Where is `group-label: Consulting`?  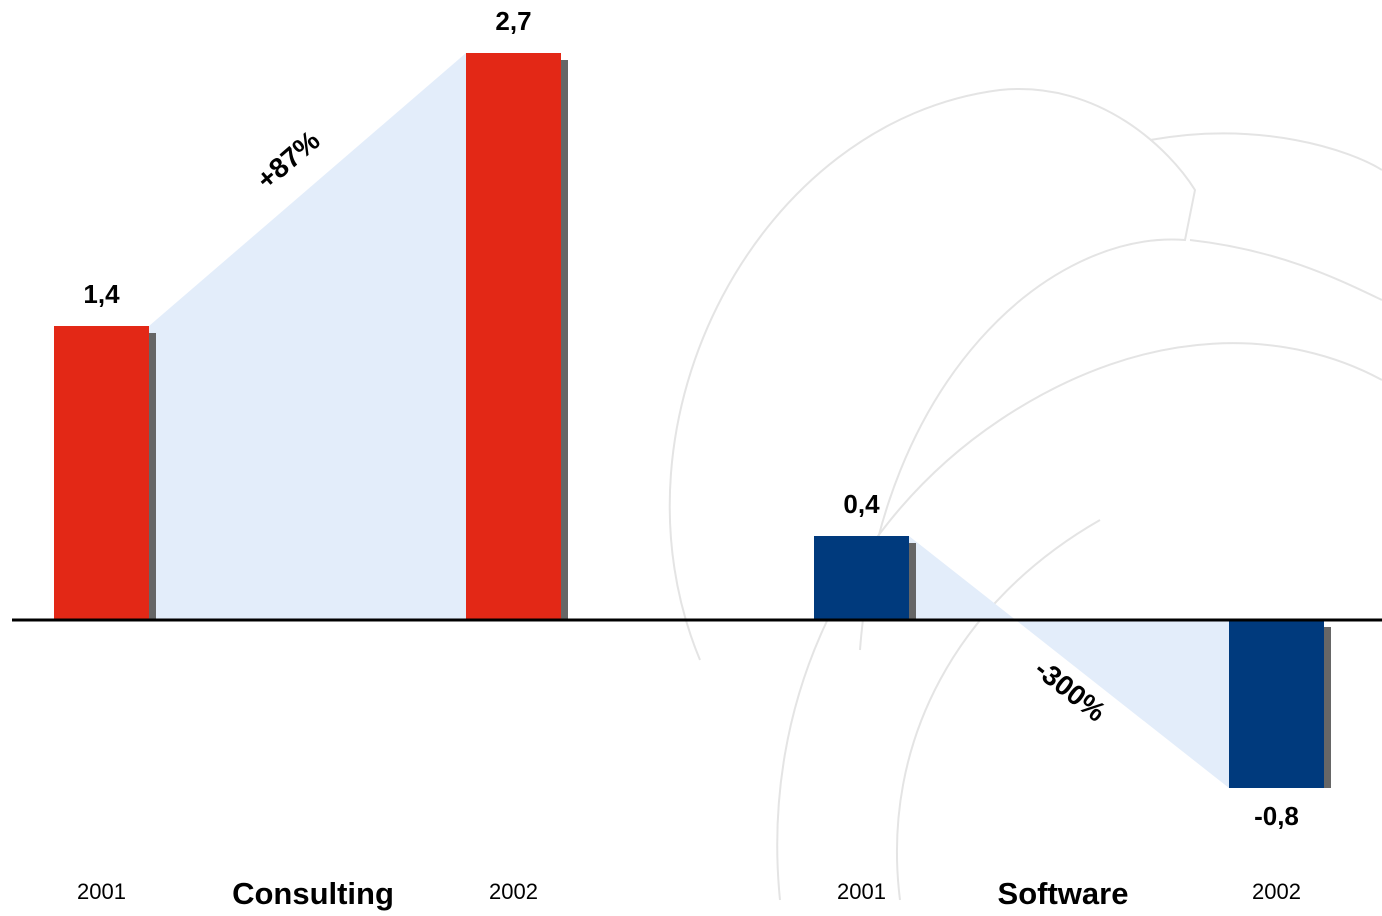 group-label: Consulting is located at coordinates (313, 893).